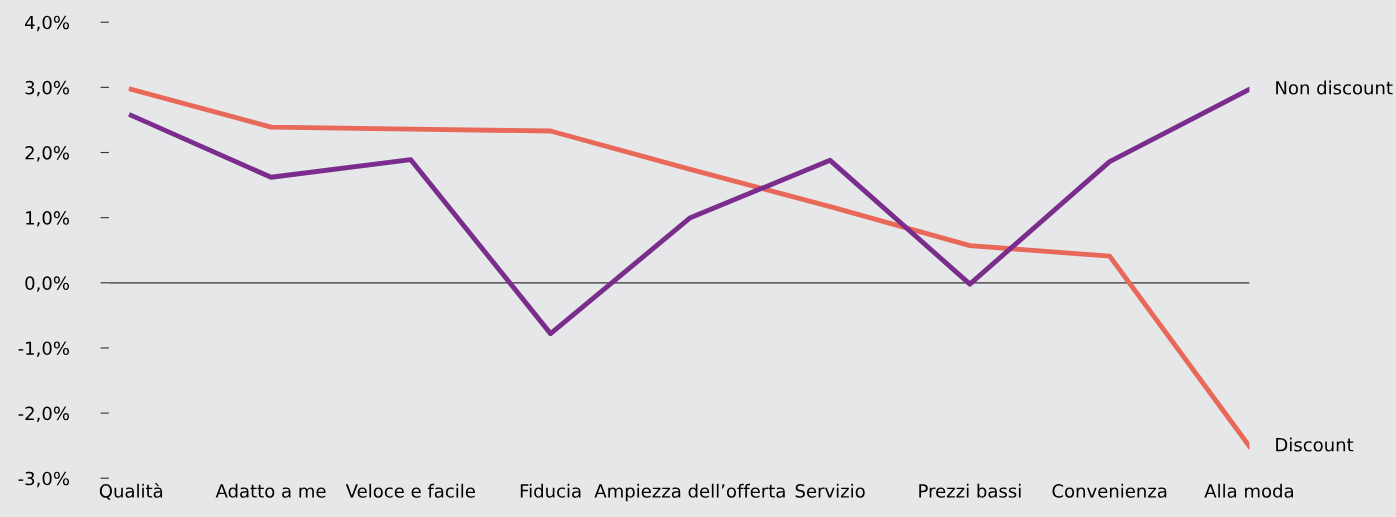 The image size is (1396, 517). I want to click on x-tick-label: Qualità, so click(131, 491).